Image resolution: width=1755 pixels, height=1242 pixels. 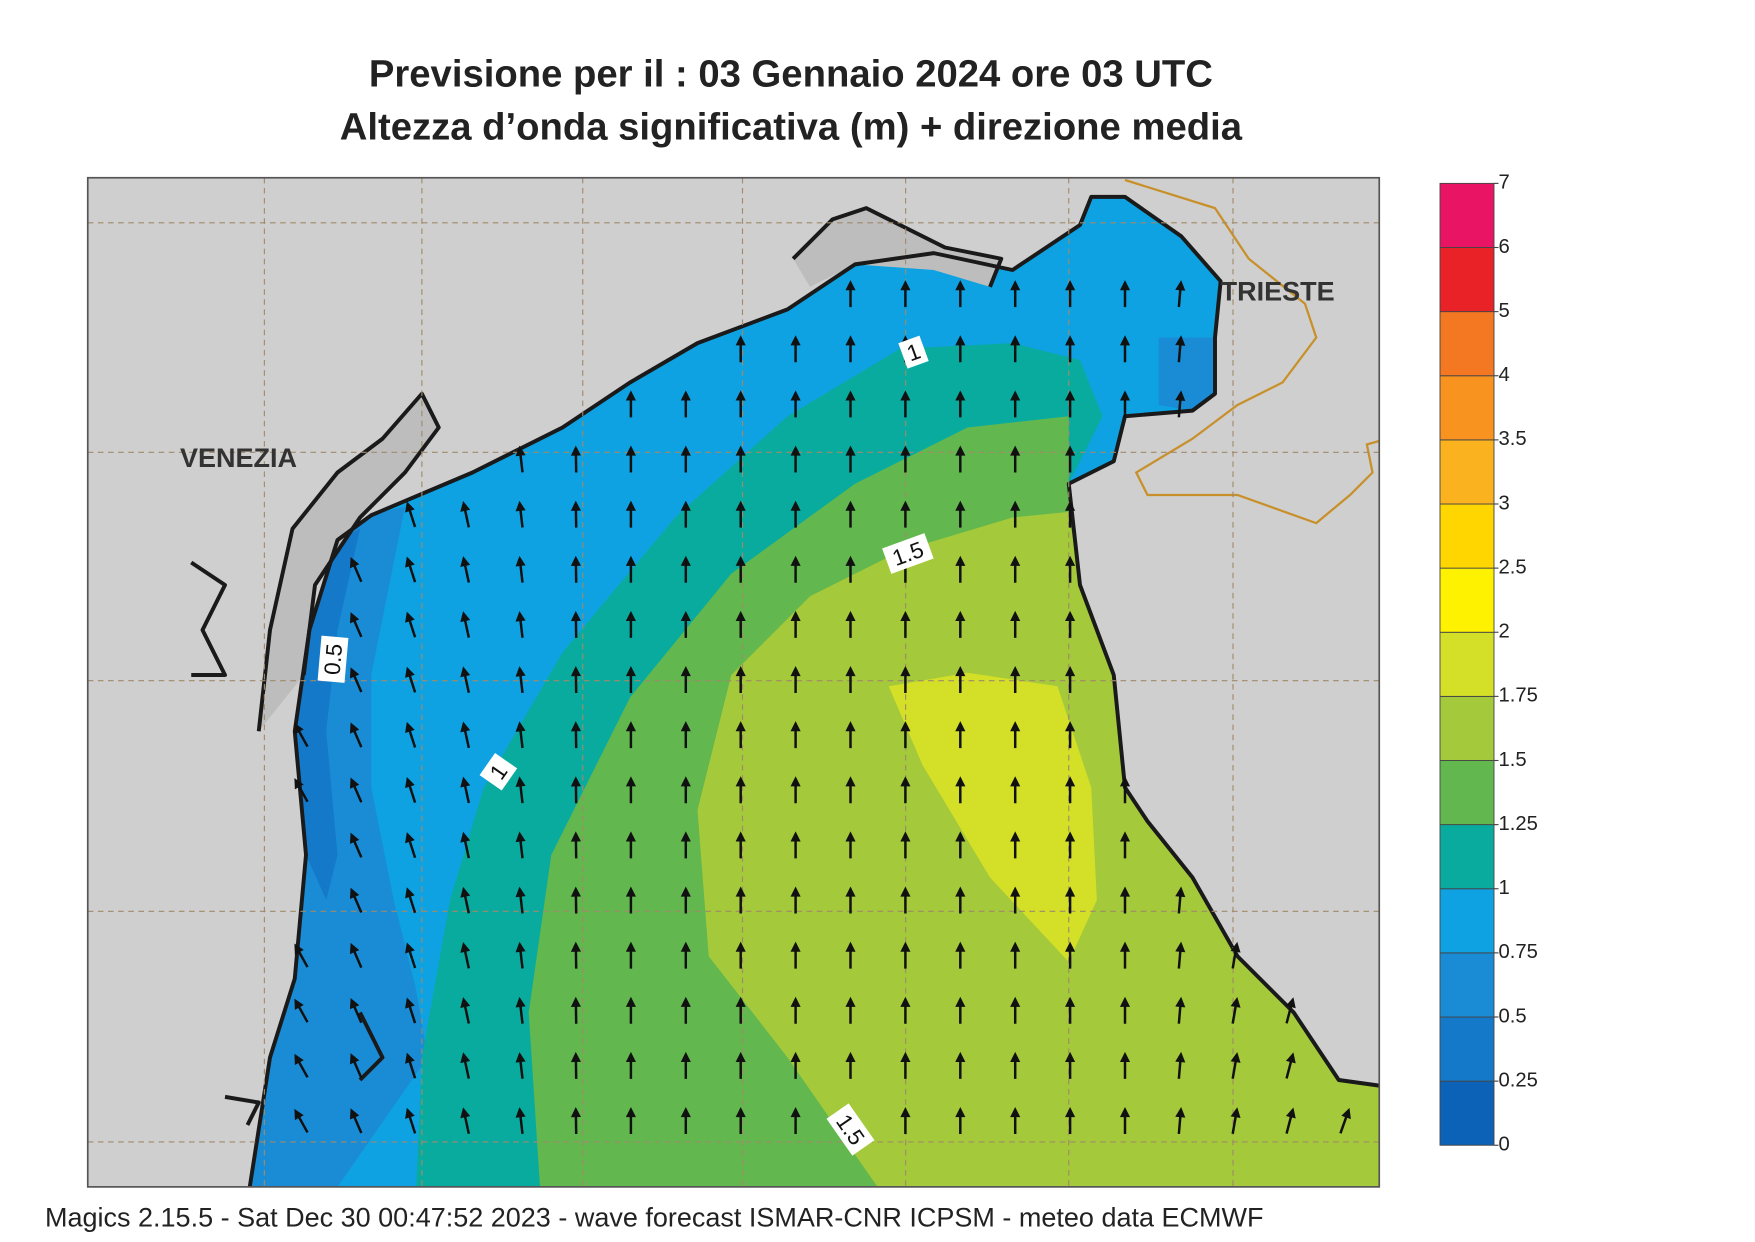 I want to click on colorbar-tick-label: 1.25, so click(x=1518, y=824).